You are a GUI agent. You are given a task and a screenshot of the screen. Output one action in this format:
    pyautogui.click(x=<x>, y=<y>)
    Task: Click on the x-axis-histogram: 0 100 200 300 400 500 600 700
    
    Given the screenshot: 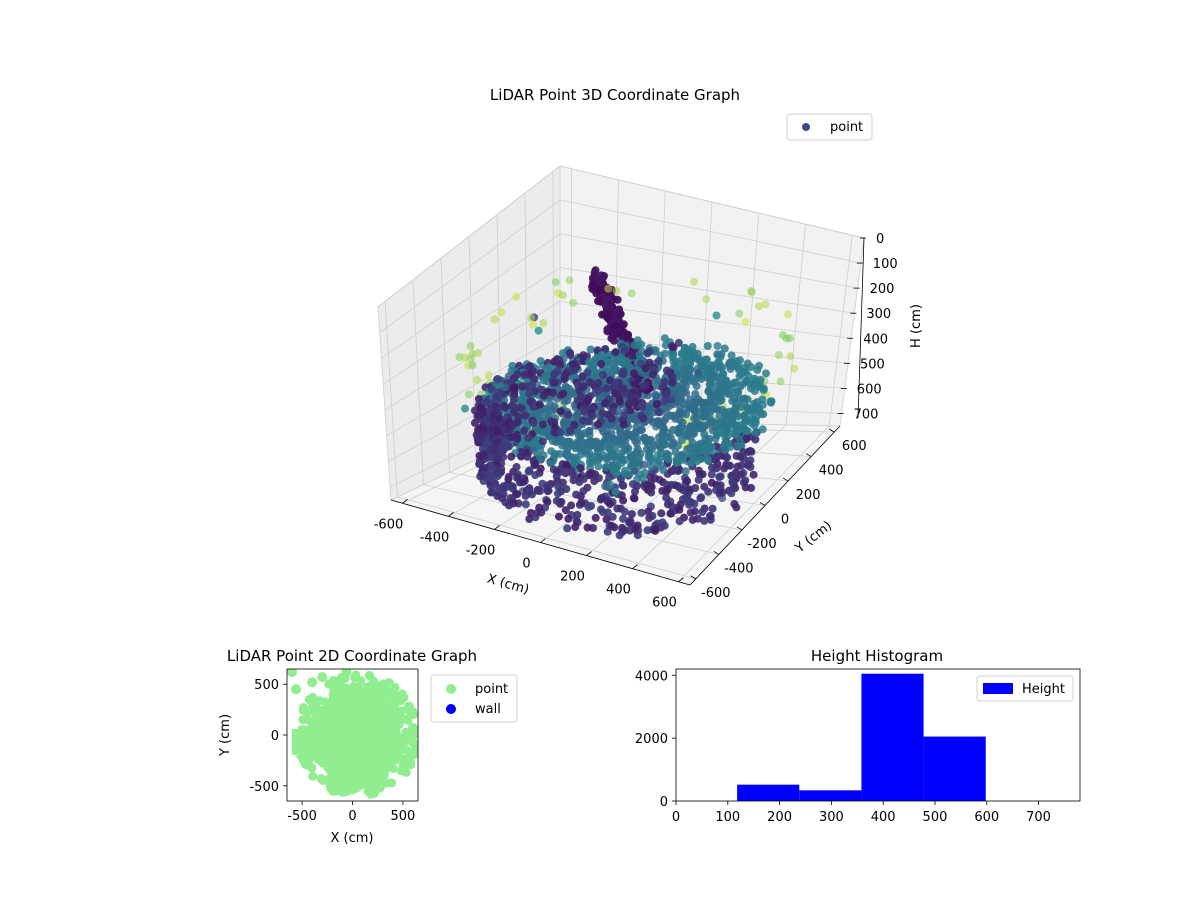 What is the action you would take?
    pyautogui.click(x=861, y=813)
    